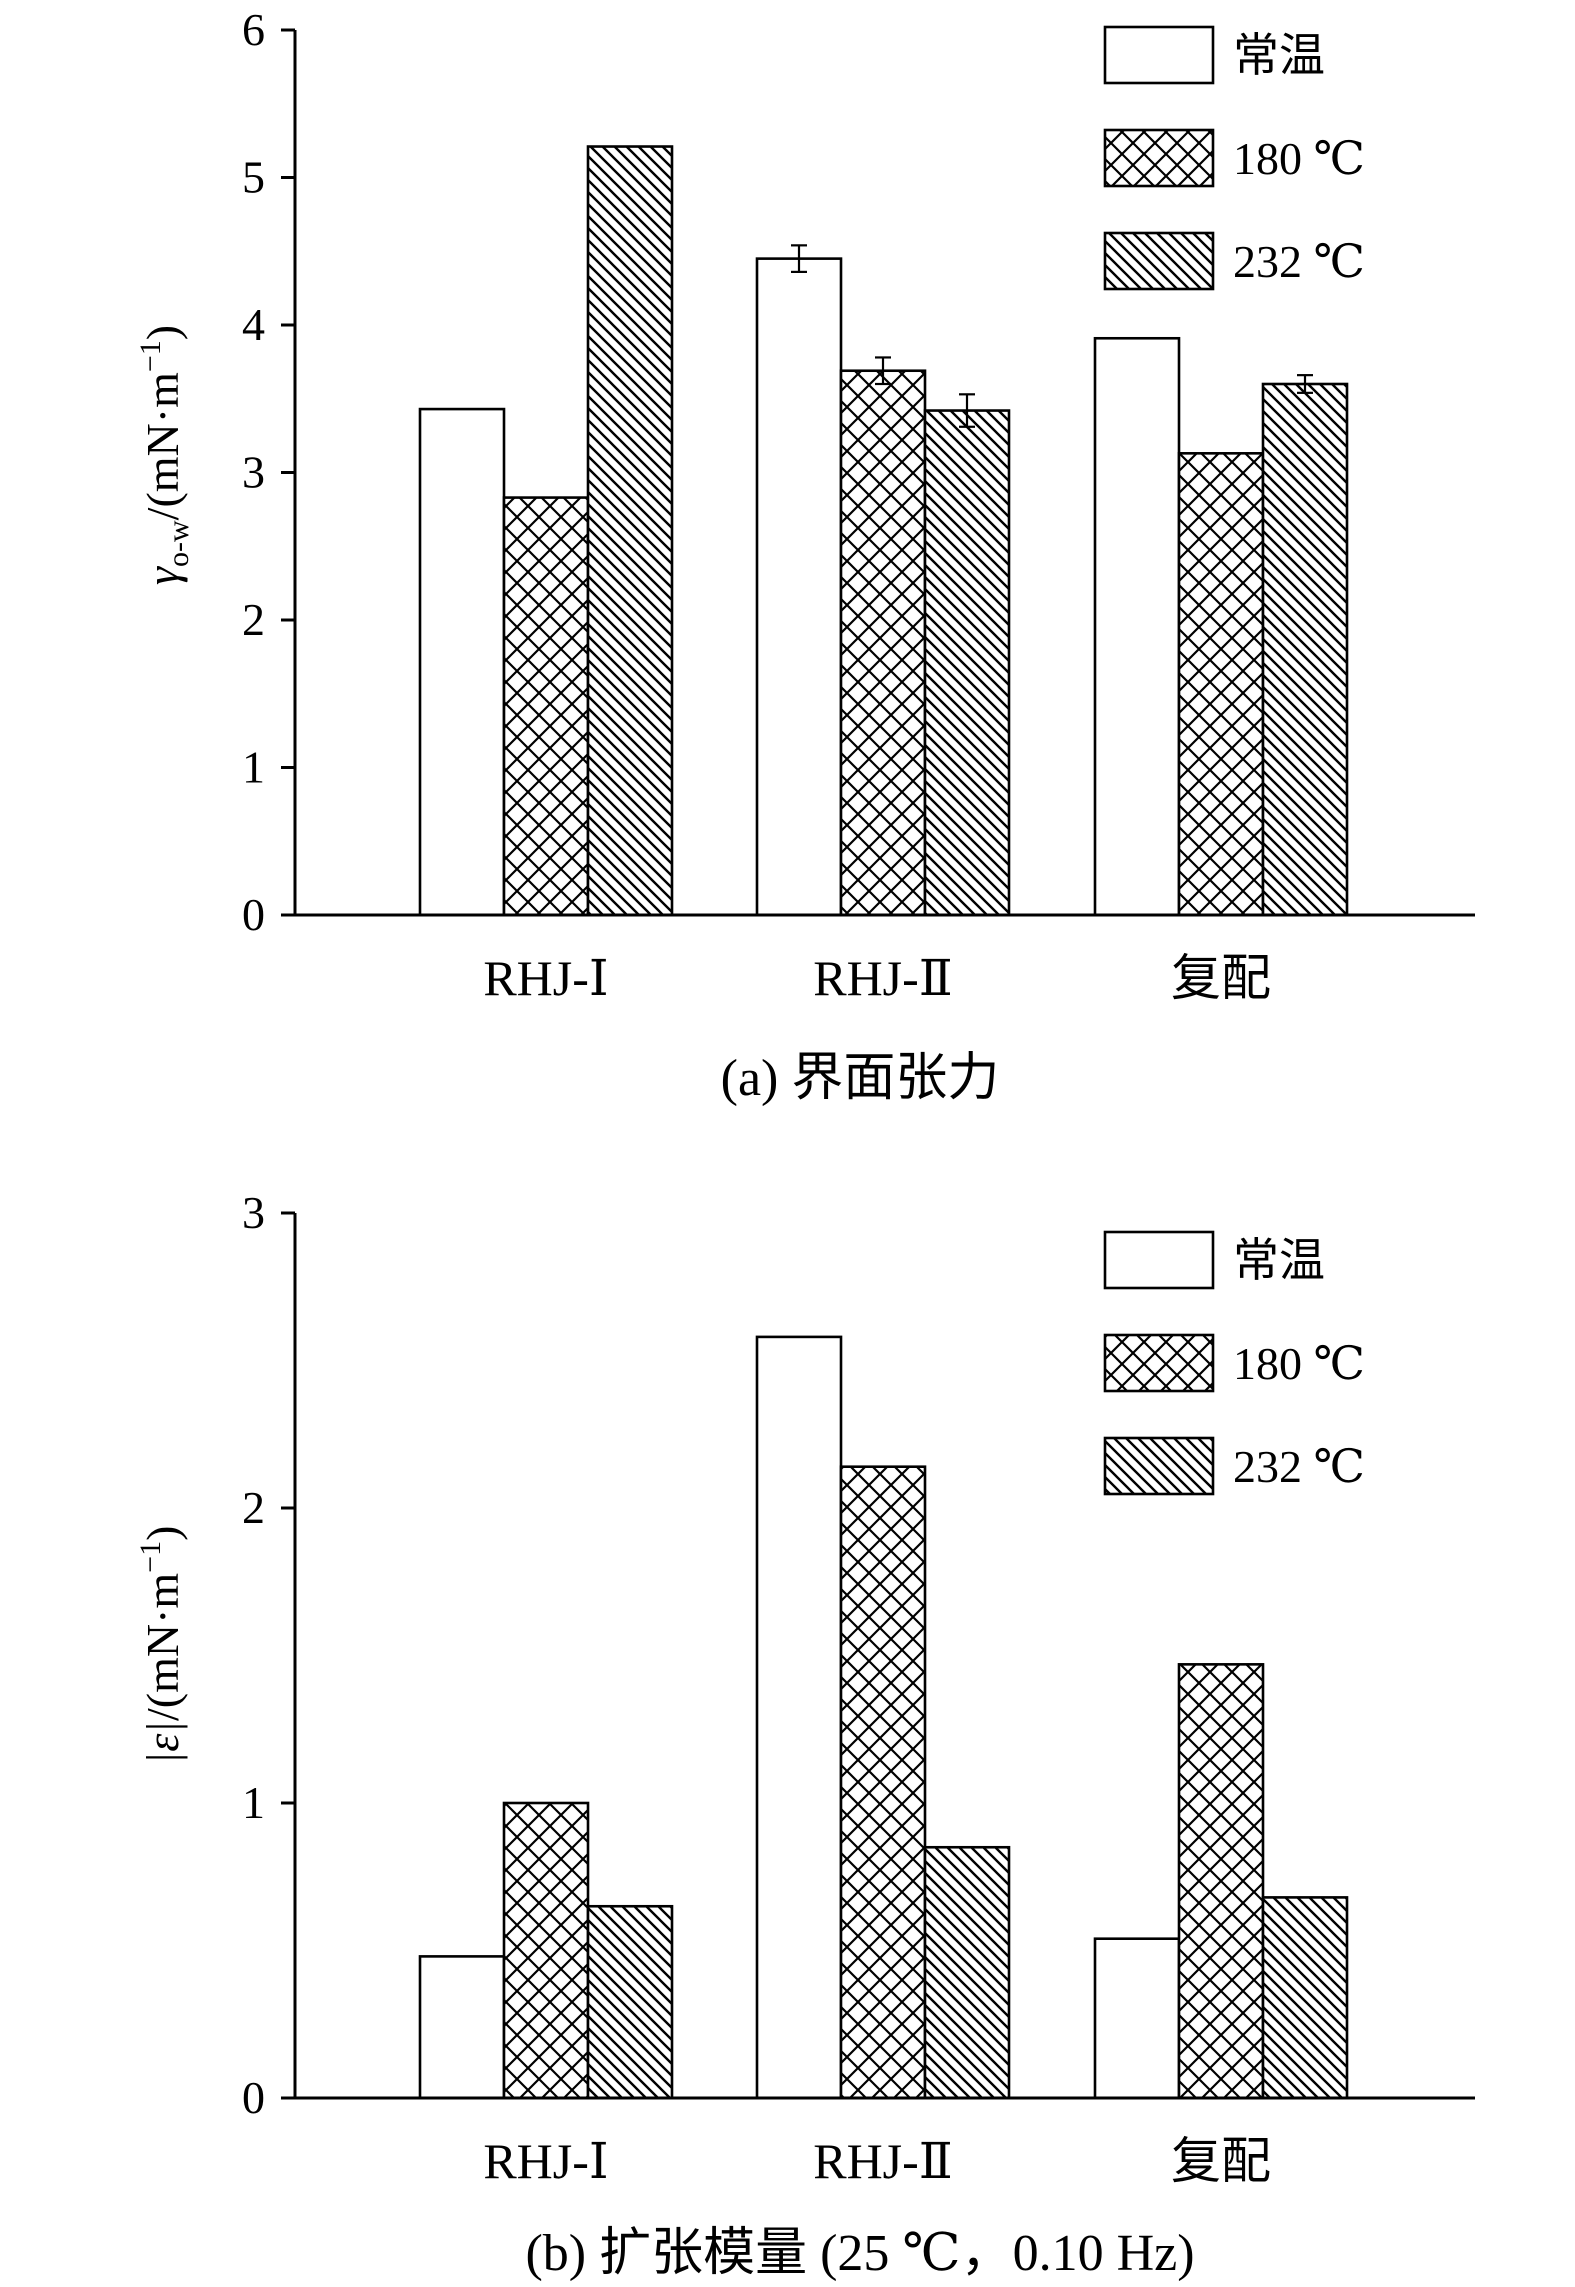  What do you see at coordinates (1052, 336) in the screenshot?
I see `error-bars-group` at bounding box center [1052, 336].